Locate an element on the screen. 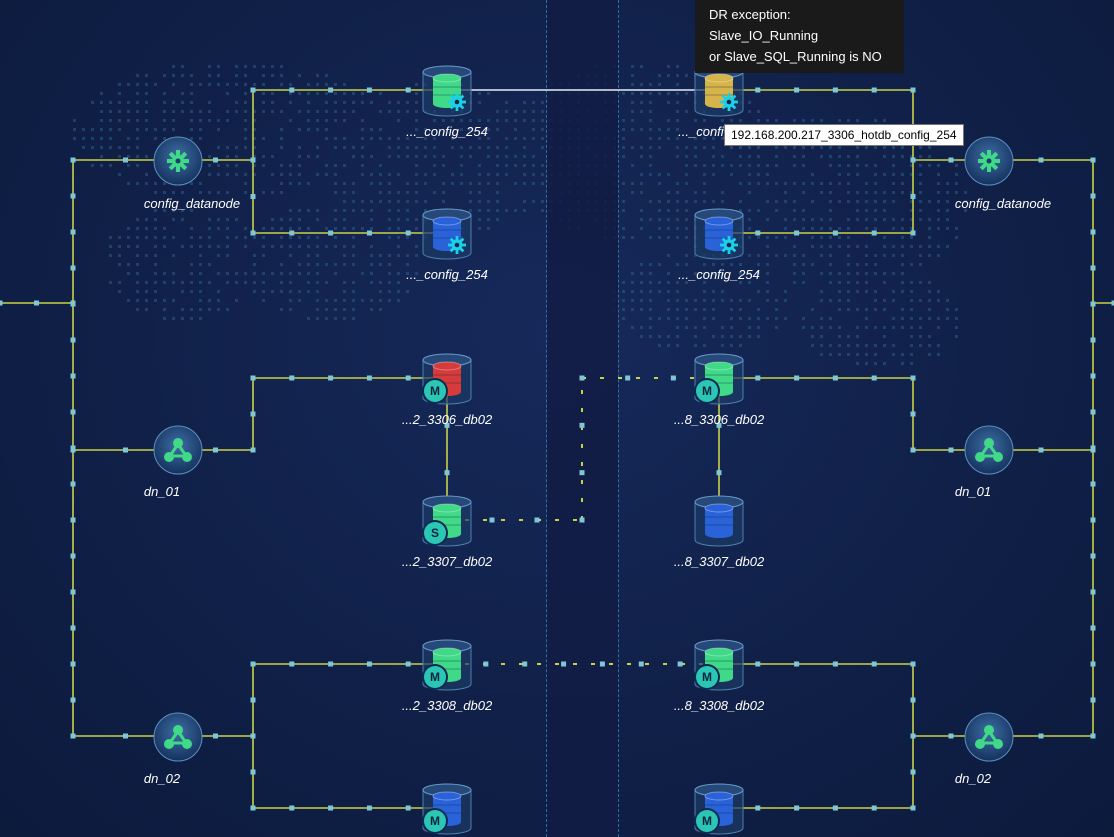 Image resolution: width=1114 pixels, height=837 pixels. right-db-node-5: M is located at coordinates (719, 809).